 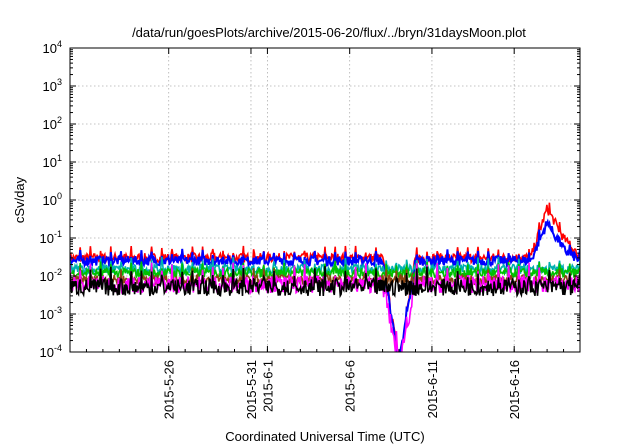 I want to click on y-tick-label: 10⁻³, so click(x=51, y=313).